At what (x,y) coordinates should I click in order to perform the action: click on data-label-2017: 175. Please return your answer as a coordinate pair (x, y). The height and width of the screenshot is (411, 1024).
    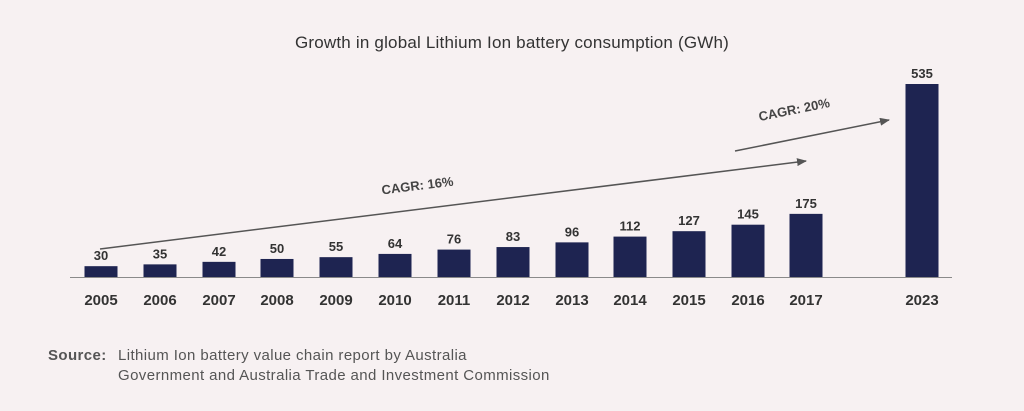
    Looking at the image, I should click on (806, 203).